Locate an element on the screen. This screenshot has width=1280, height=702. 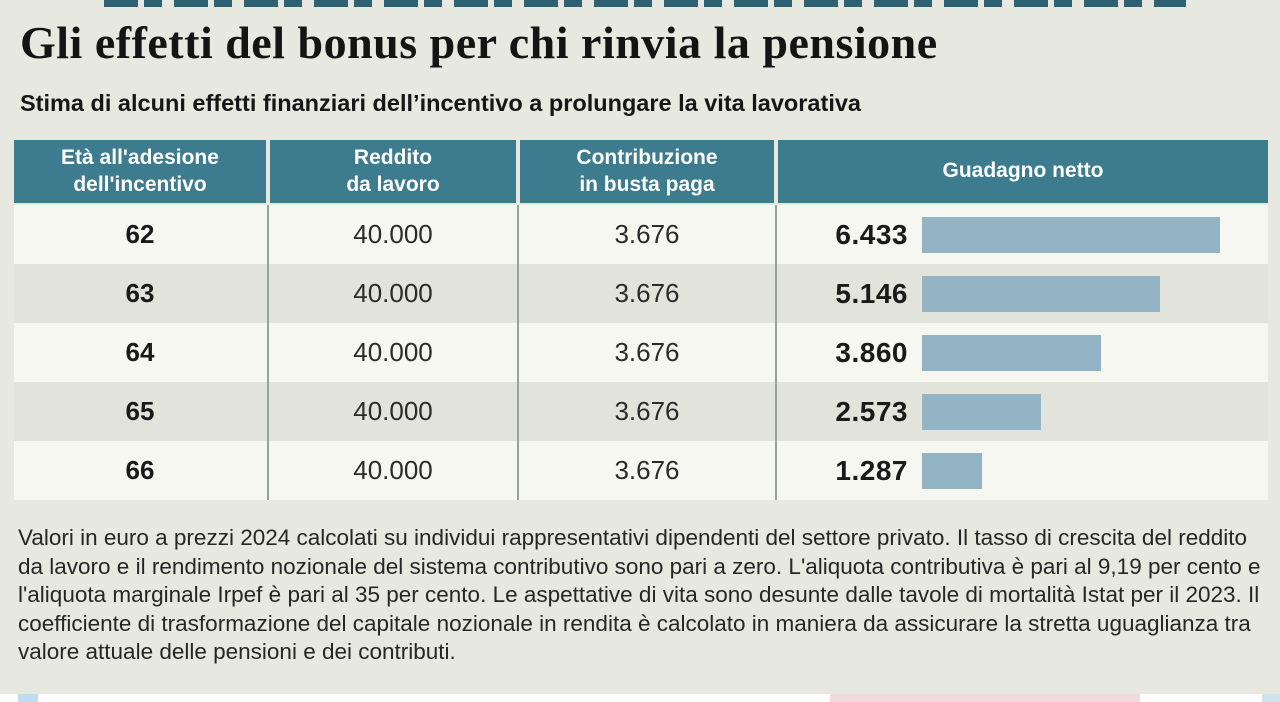
guadagno-value: 5.146 is located at coordinates (871, 293).